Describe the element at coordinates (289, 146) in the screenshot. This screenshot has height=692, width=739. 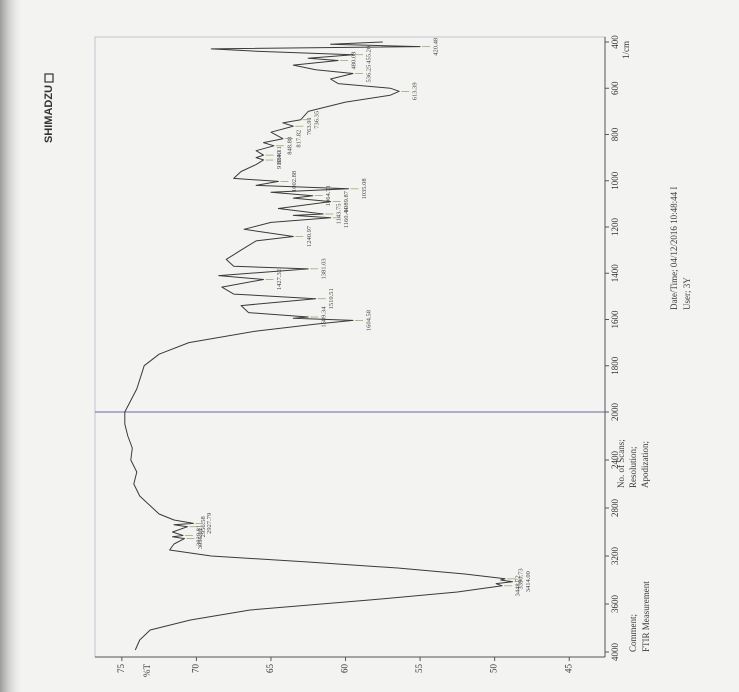
I see `peak-label: 848.88` at that location.